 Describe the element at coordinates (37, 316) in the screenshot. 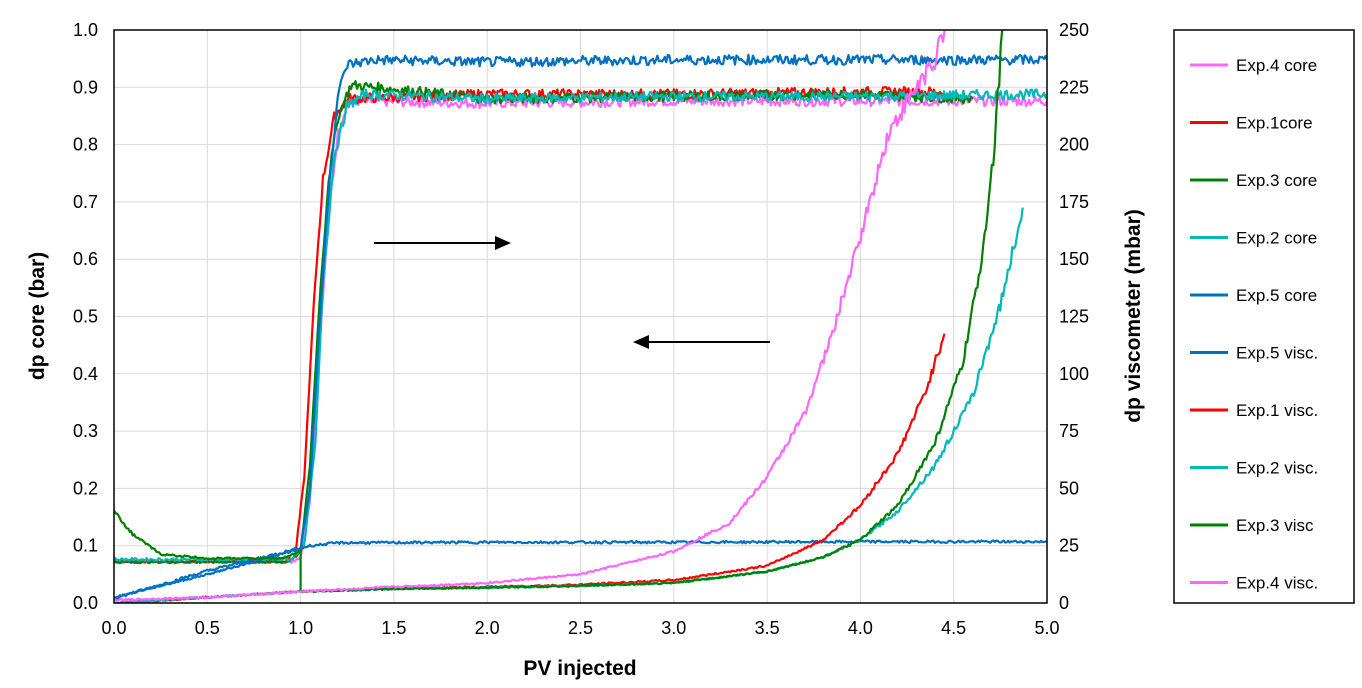

I see `y-left-axis-title: dp core (bar)` at that location.